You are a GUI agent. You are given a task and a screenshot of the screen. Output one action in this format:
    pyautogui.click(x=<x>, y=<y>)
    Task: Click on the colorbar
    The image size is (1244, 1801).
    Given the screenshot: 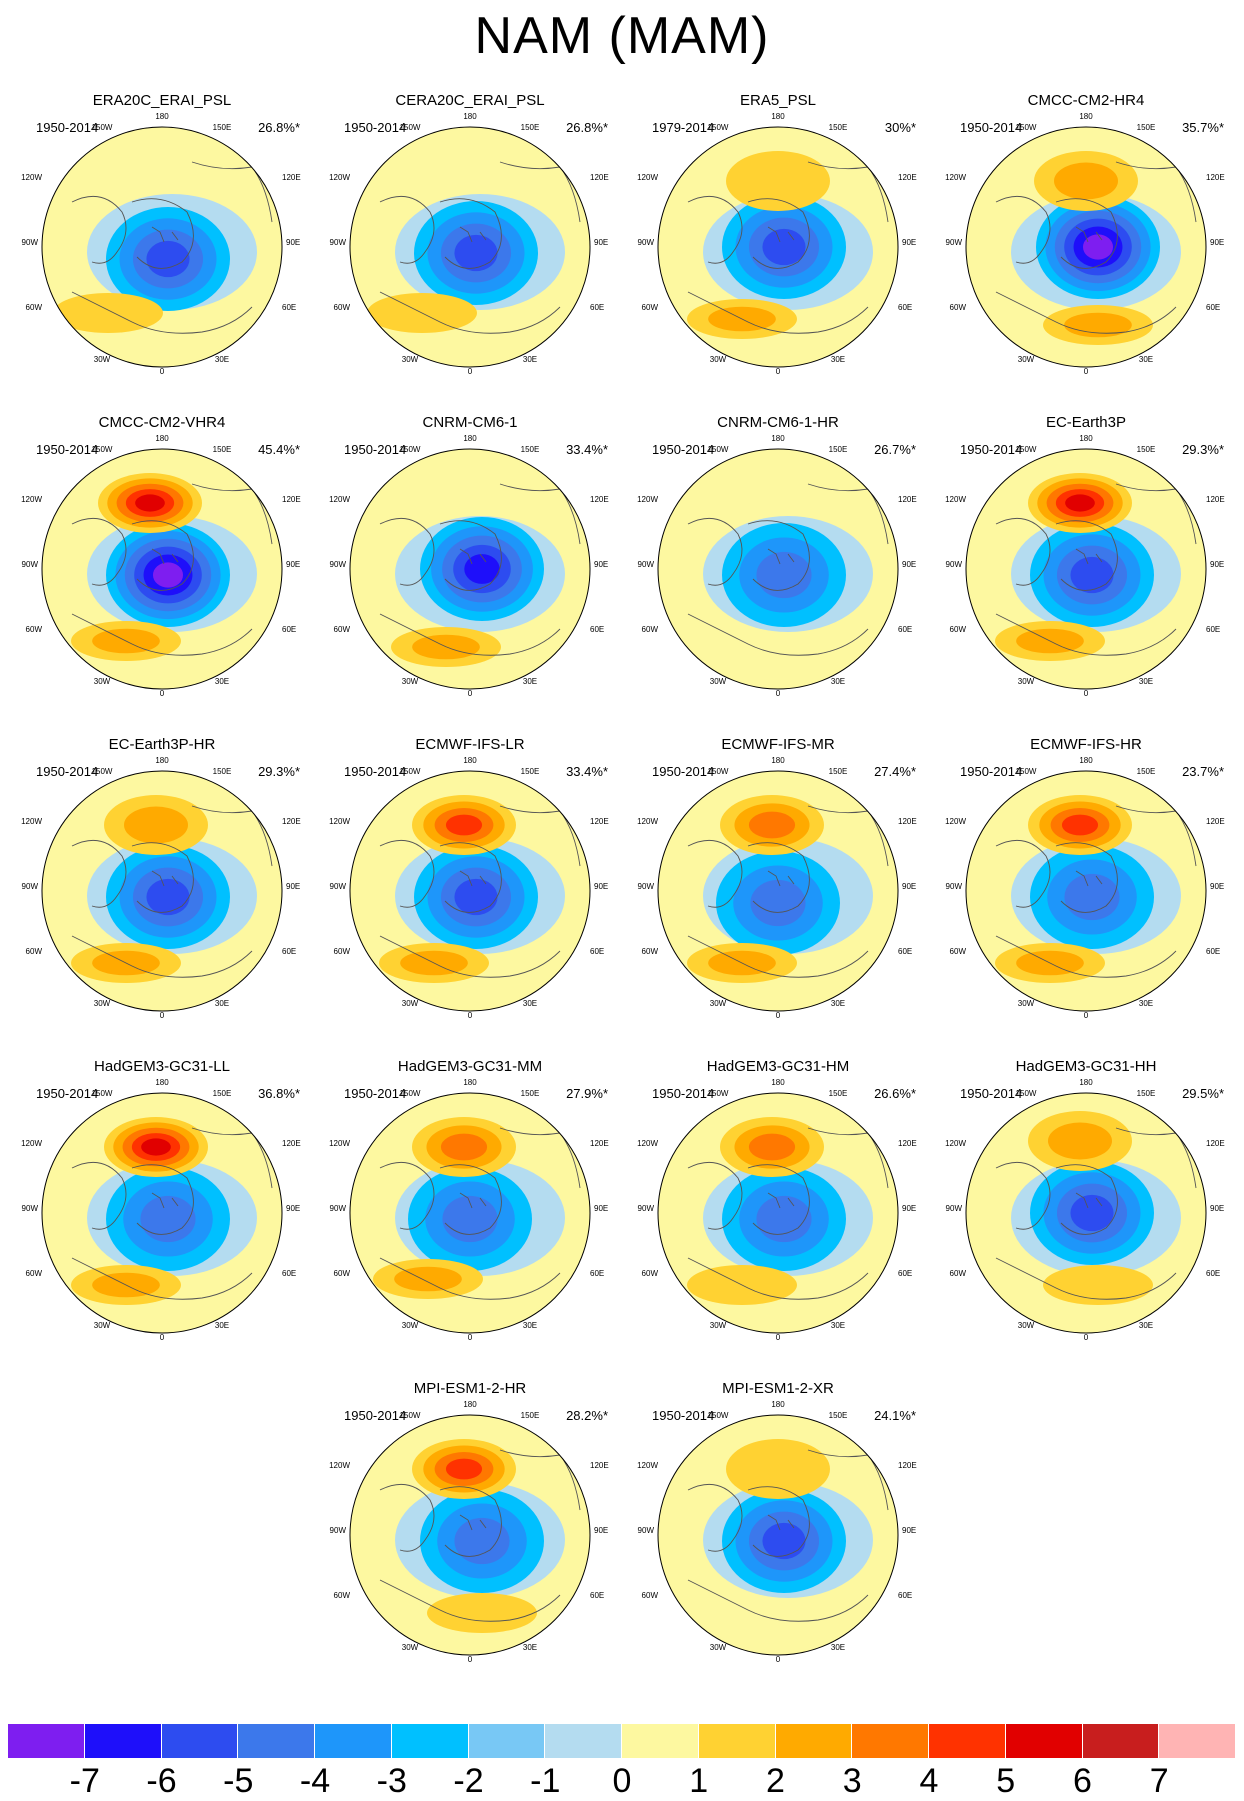 What is the action you would take?
    pyautogui.click(x=622, y=1741)
    